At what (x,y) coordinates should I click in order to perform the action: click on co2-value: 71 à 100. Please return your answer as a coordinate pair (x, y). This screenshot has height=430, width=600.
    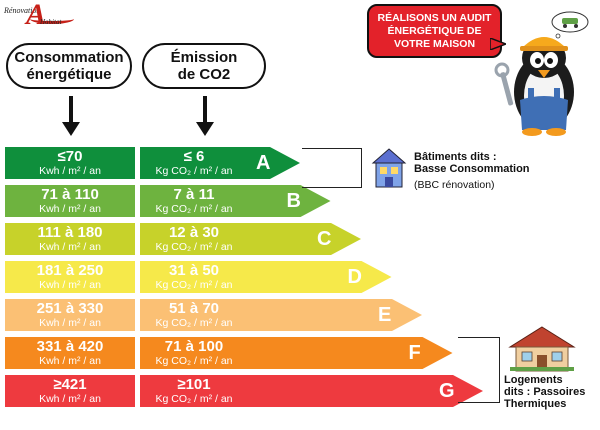
    Looking at the image, I should click on (194, 346).